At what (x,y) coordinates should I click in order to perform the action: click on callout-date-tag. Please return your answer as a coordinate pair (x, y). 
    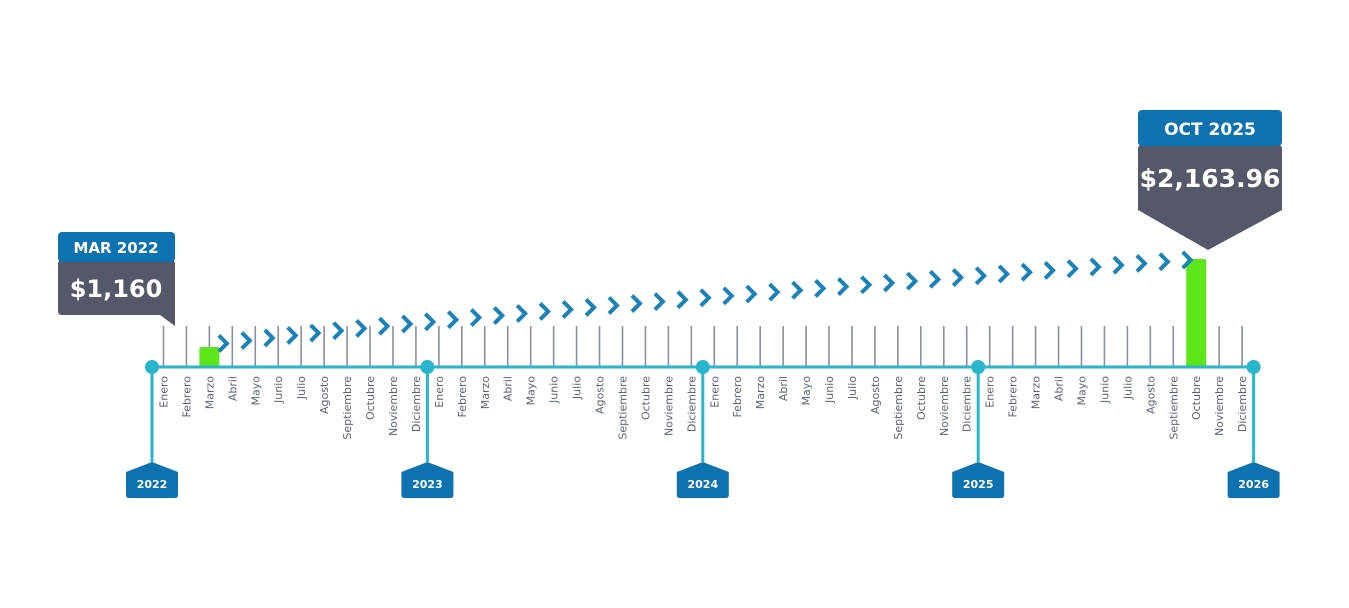
    Looking at the image, I should click on (116, 247).